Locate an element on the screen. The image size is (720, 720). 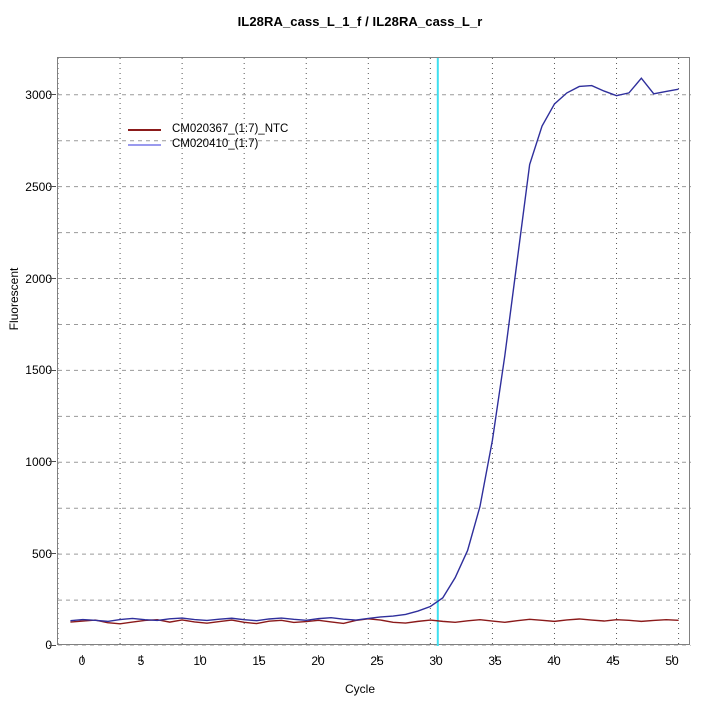
x-tick-label: 30 is located at coordinates (436, 661).